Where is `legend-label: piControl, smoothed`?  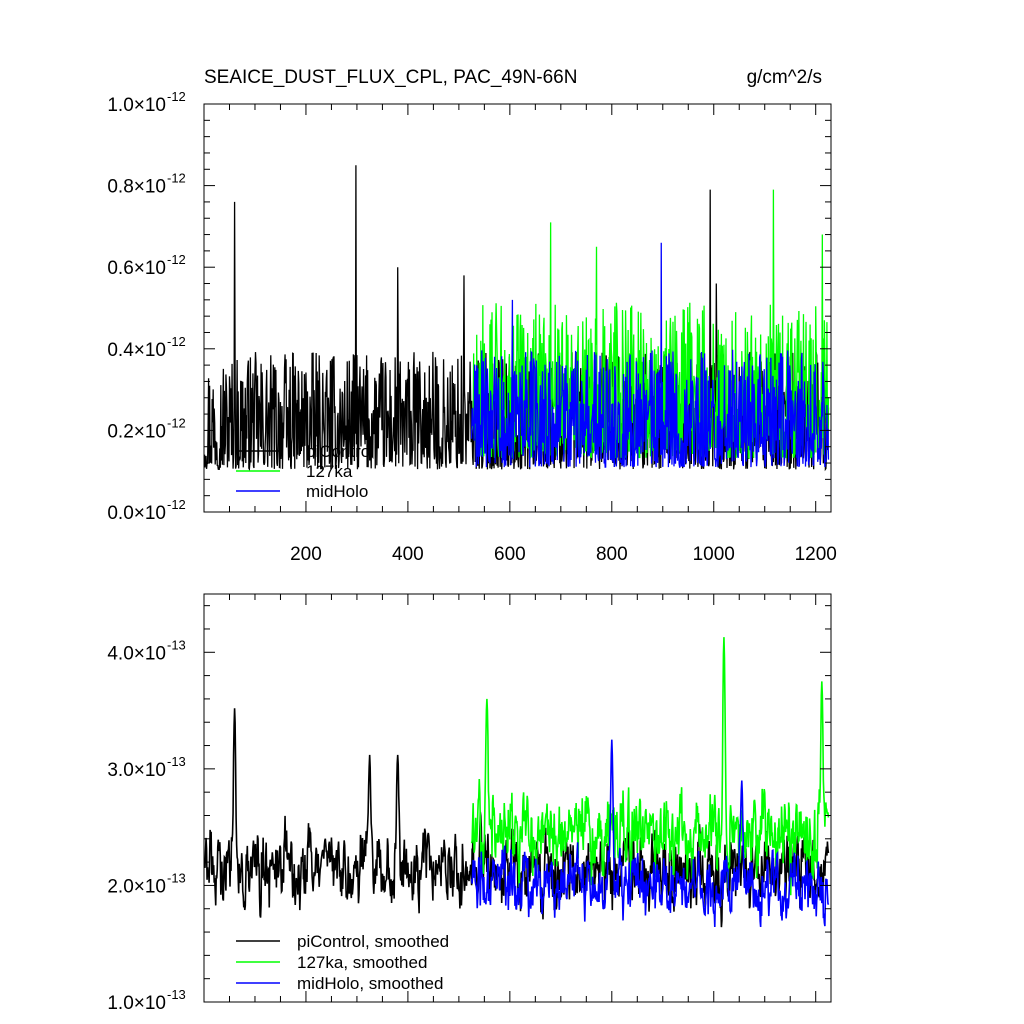
legend-label: piControl, smoothed is located at coordinates (373, 941).